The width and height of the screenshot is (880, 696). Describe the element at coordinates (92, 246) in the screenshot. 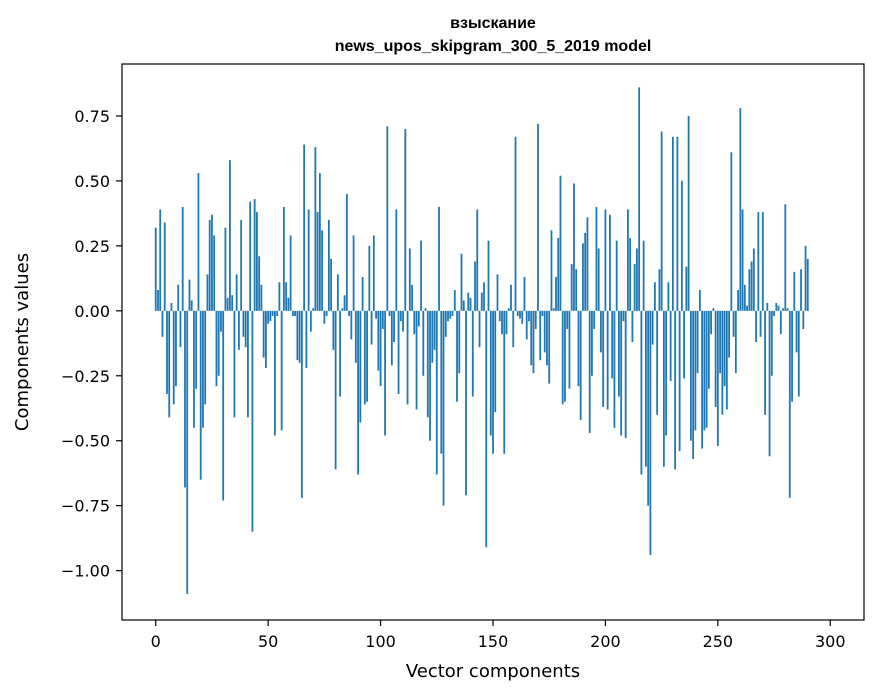

I see `y-tick-label-5: 0.25` at that location.